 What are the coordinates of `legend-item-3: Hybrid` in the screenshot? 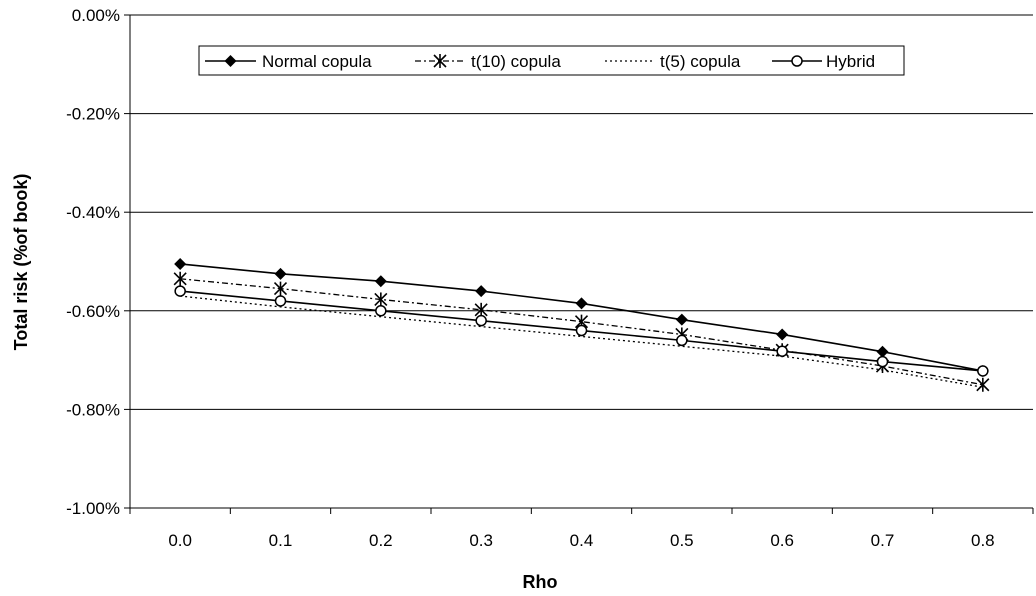 It's located at (823, 61).